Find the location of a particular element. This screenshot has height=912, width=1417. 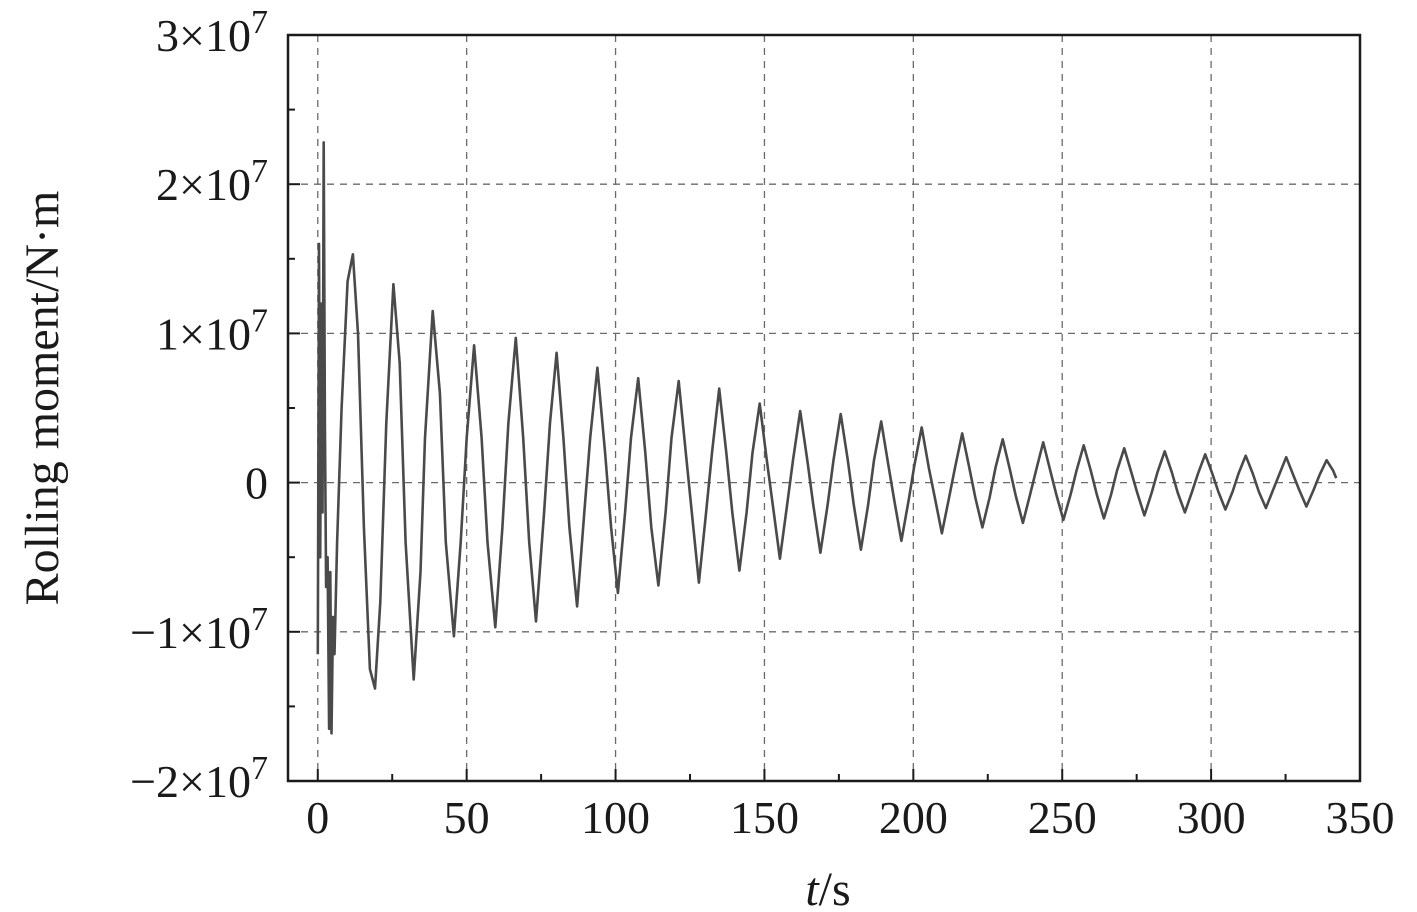

y-tick-labels: 3×10⁷ 2×10⁷ 1×10⁷ 0 −1×10⁷ −2×10⁷ is located at coordinates (199, 405).